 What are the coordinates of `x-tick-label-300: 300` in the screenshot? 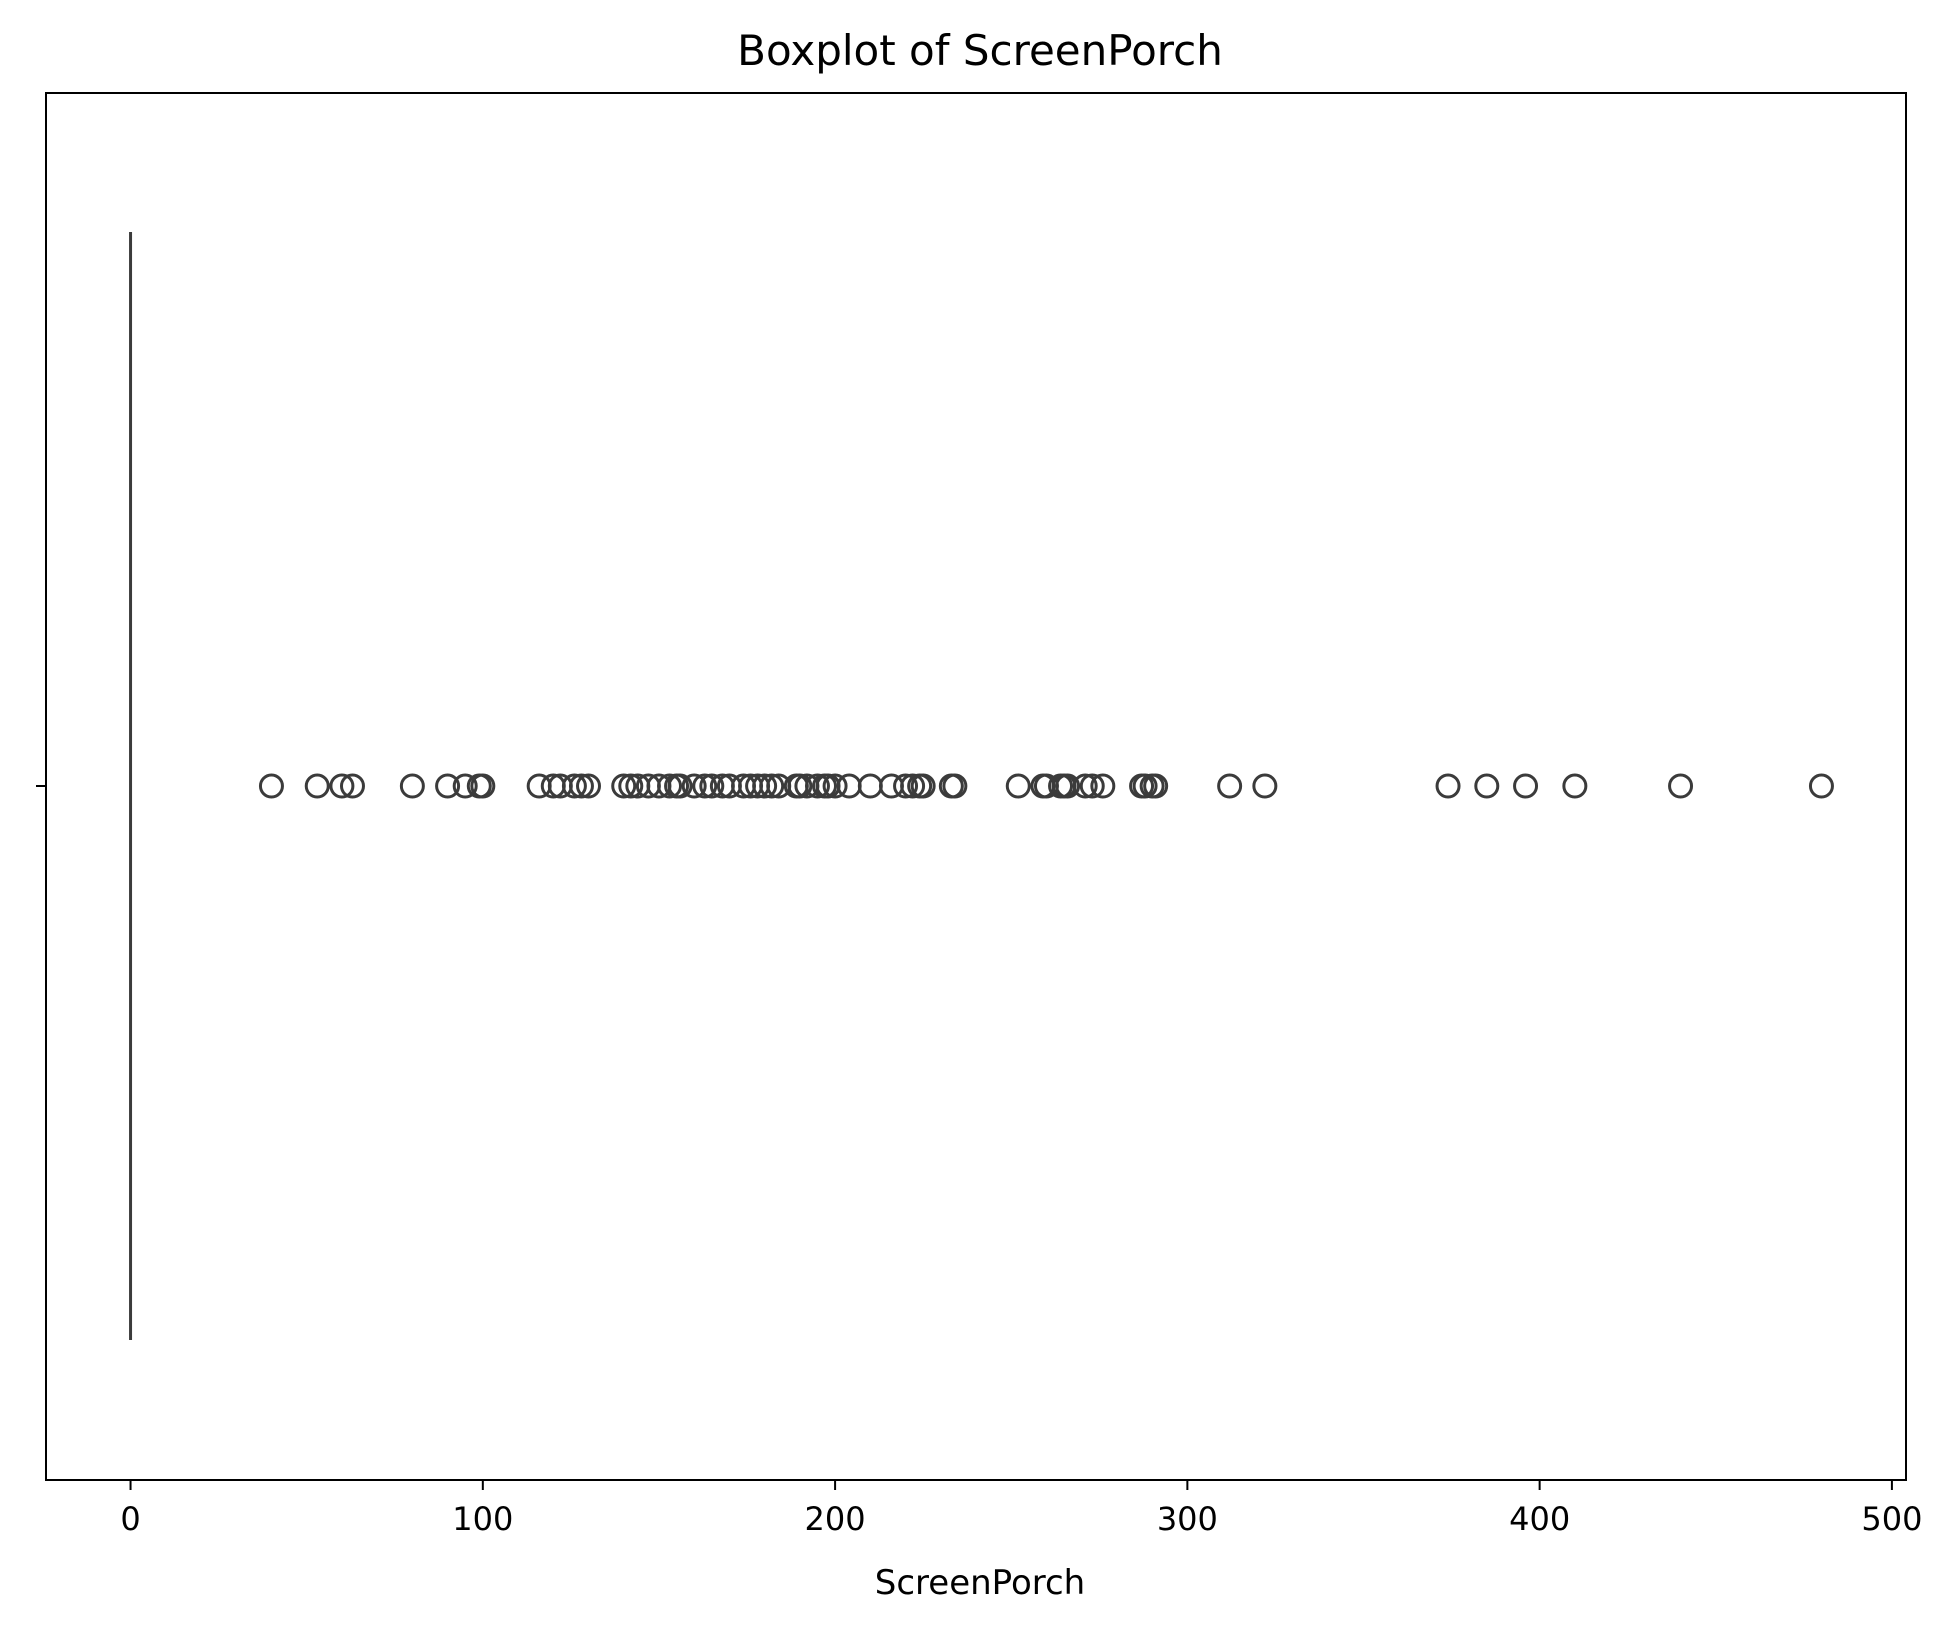 It's located at (1187, 1519).